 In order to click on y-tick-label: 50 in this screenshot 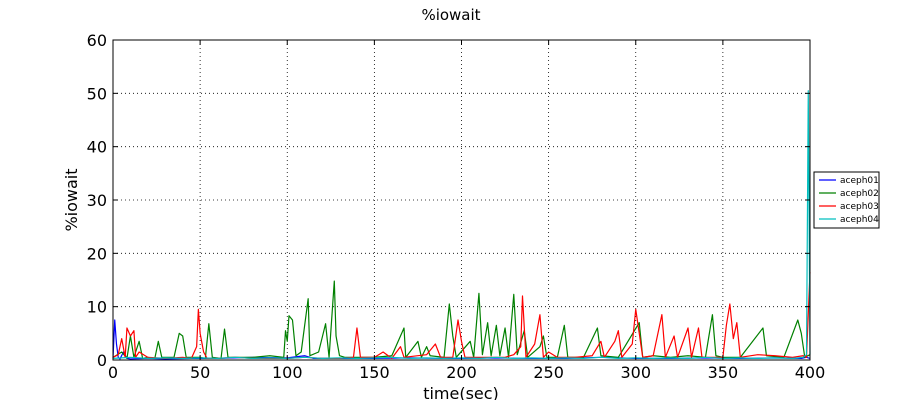, I will do `click(97, 93)`.